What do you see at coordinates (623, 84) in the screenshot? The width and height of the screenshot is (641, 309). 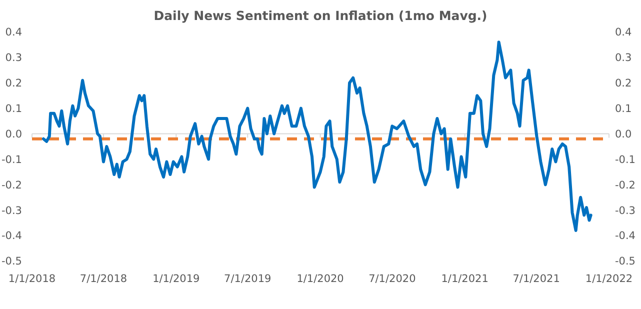 I see `y2-tick-label: 0.2` at bounding box center [623, 84].